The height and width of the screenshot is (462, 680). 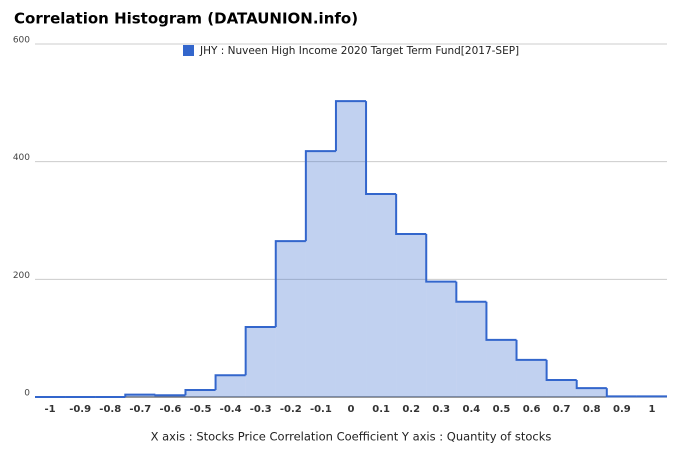 I want to click on x-tick-label: 0.8, so click(x=592, y=409).